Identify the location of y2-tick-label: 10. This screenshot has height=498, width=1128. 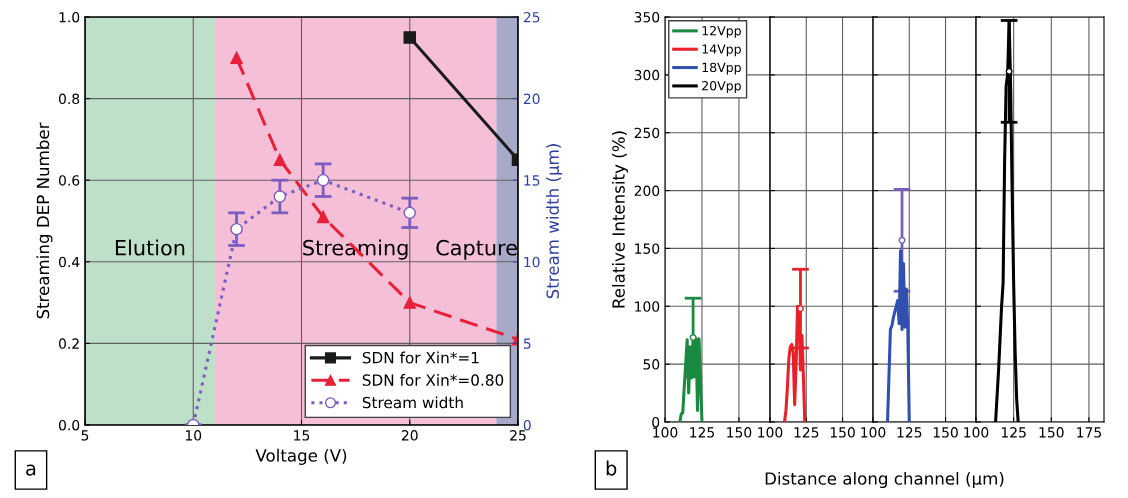
(532, 262).